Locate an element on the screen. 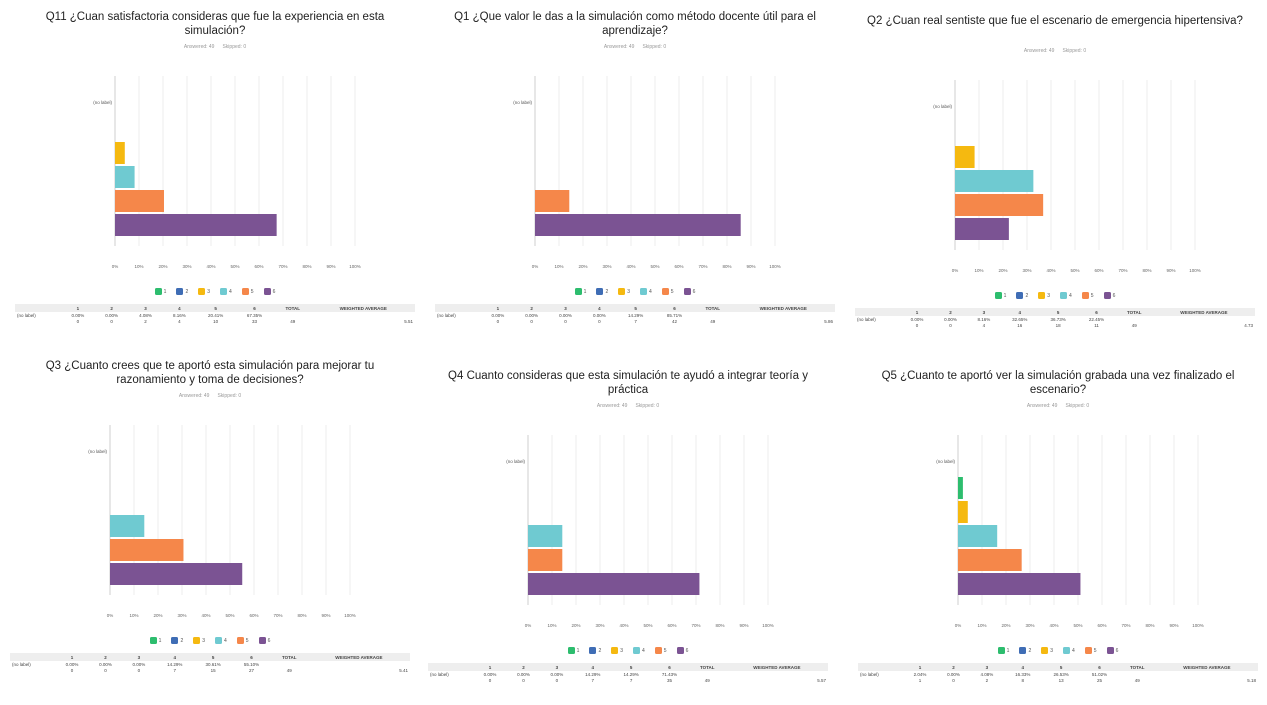 This screenshot has height=705, width=1267. table-header: WEIGHTED AVERAGE is located at coordinates (1206, 667).